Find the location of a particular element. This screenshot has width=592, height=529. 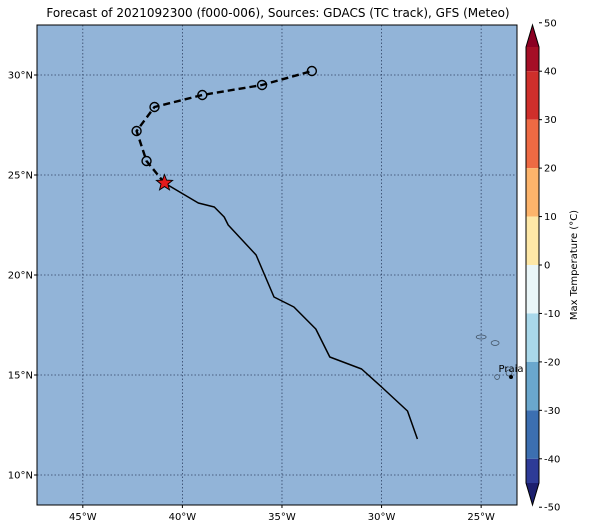

colorbar-tick-label: -40 is located at coordinates (552, 459).